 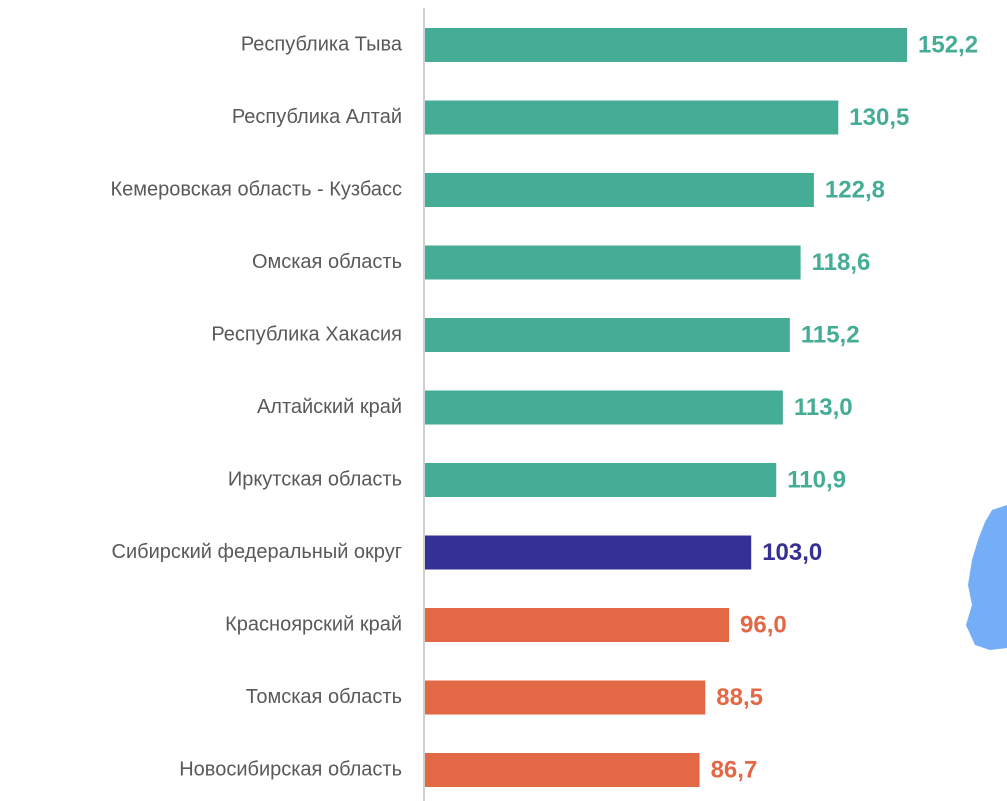 I want to click on category-label: Красноярский край, so click(x=313, y=624).